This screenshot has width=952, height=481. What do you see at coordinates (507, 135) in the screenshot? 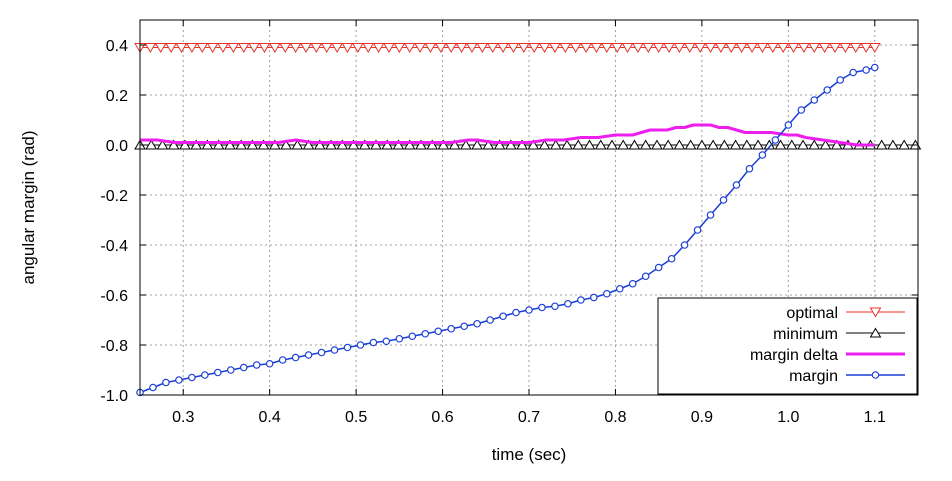
I see `series-margin-delta` at bounding box center [507, 135].